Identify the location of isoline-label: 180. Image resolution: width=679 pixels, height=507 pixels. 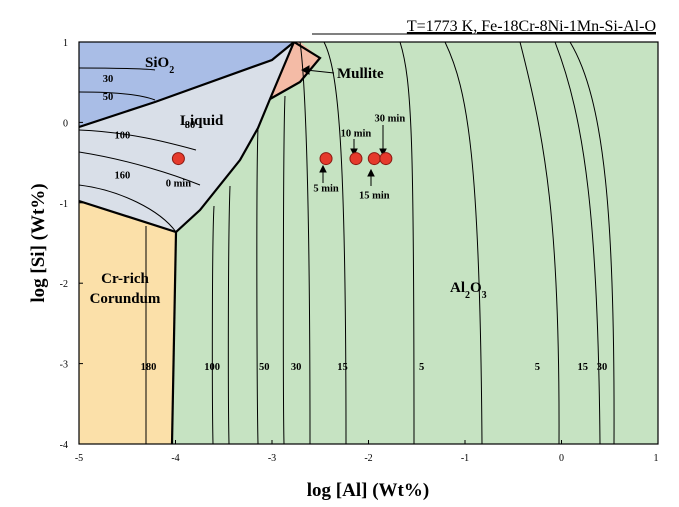
(149, 367).